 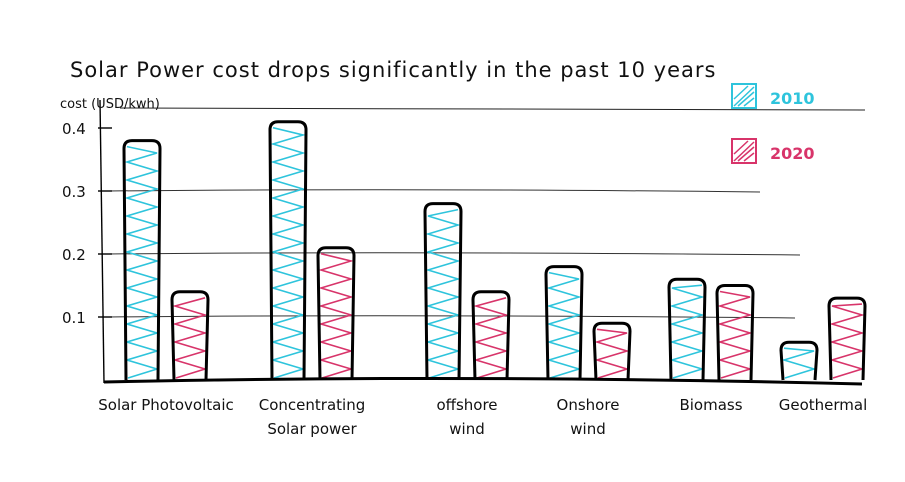 I want to click on title-underline, so click(x=492, y=109).